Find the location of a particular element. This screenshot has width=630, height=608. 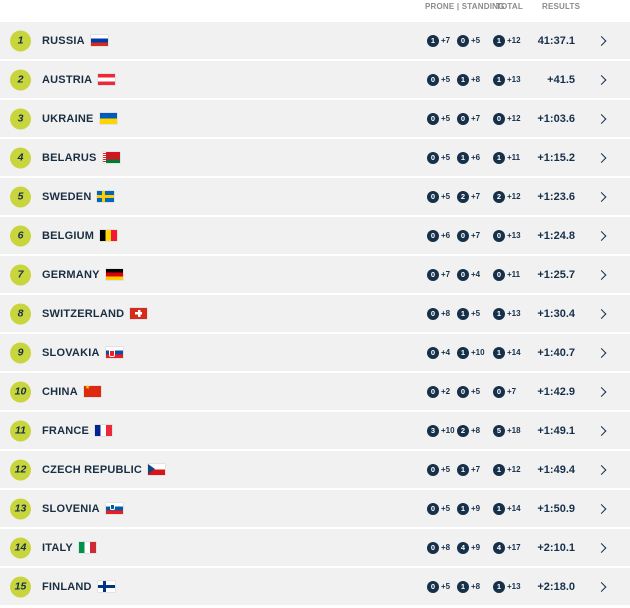

table-row: 4 BELARUS 0 +5 1 +6 1 +11 +1:15.2 is located at coordinates (315, 157).